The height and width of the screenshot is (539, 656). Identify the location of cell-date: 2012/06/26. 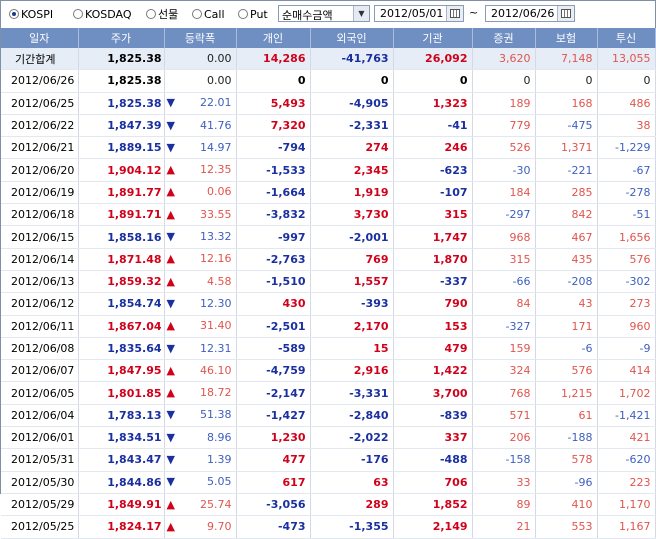
(40, 81).